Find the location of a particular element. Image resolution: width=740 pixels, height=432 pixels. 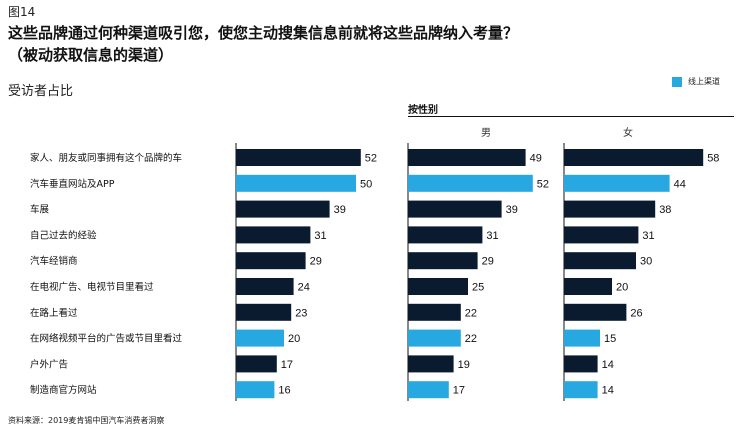

value-label-total: 50 is located at coordinates (366, 184).